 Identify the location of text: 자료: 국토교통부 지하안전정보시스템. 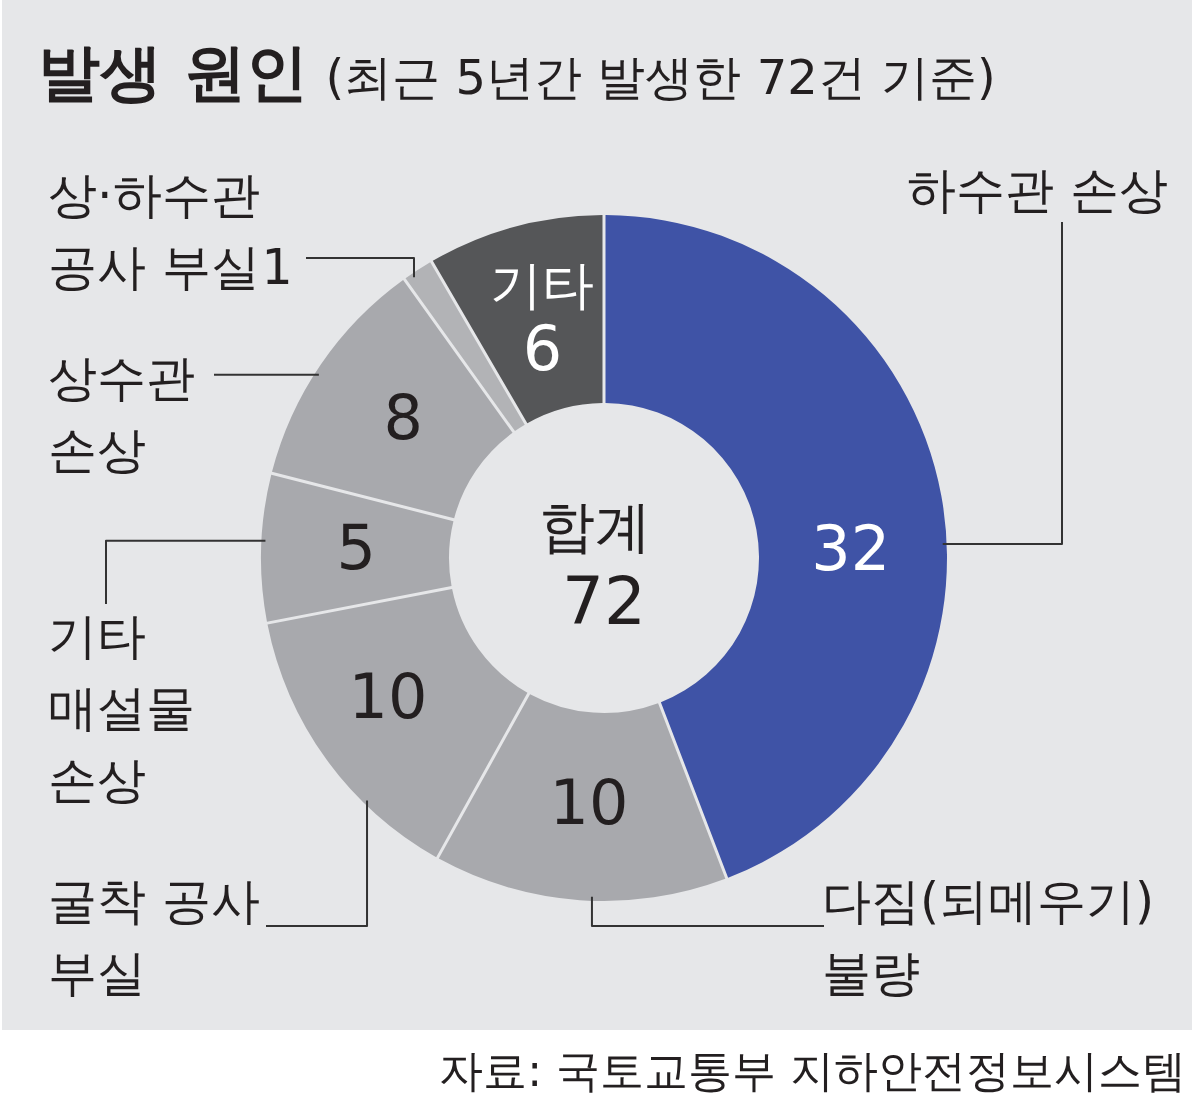
(812, 1070).